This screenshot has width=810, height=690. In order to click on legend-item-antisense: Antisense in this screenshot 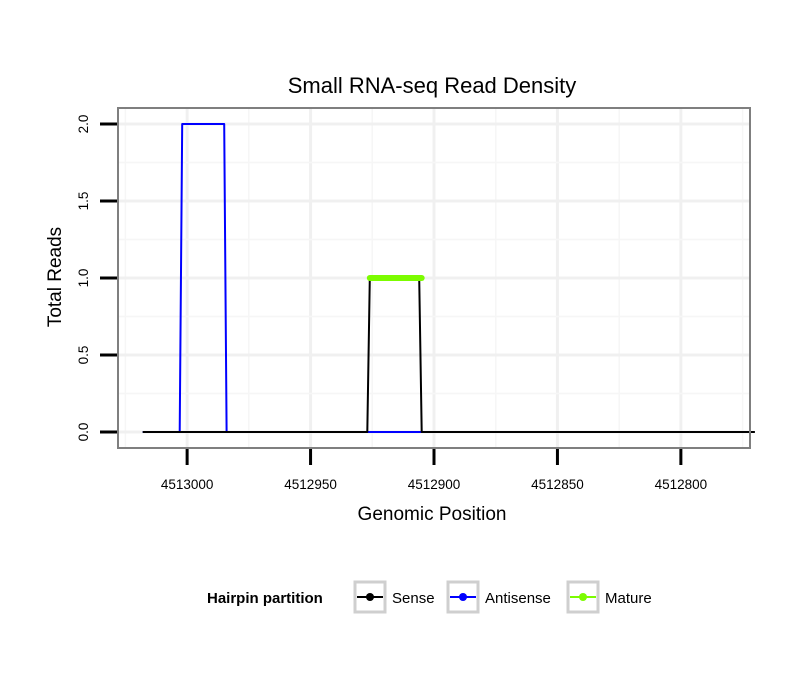, I will do `click(498, 597)`.